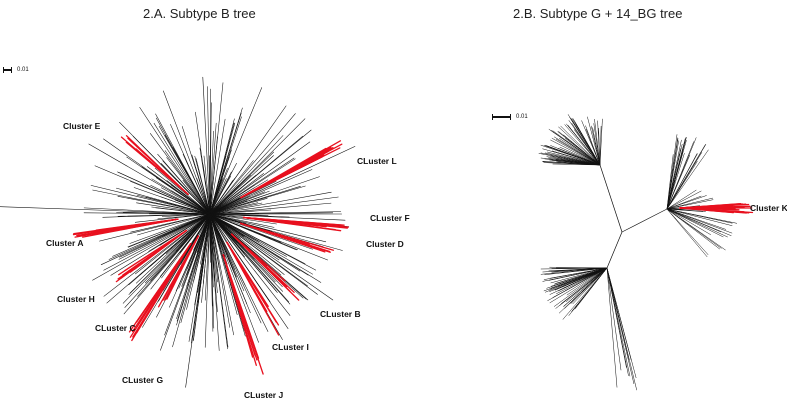  Describe the element at coordinates (385, 244) in the screenshot. I see `cluster-label-d: Cluster D` at that location.